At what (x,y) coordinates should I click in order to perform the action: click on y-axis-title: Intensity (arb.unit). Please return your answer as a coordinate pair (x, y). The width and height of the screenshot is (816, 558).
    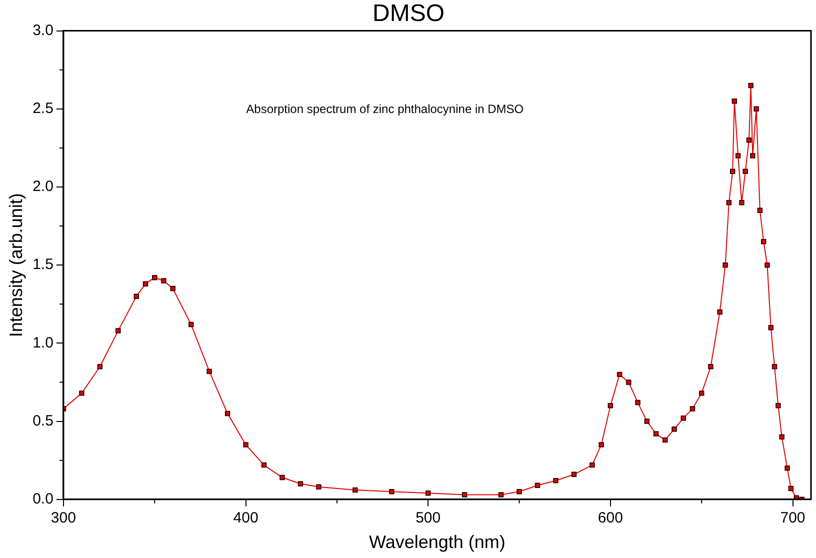
    Looking at the image, I should click on (16, 265).